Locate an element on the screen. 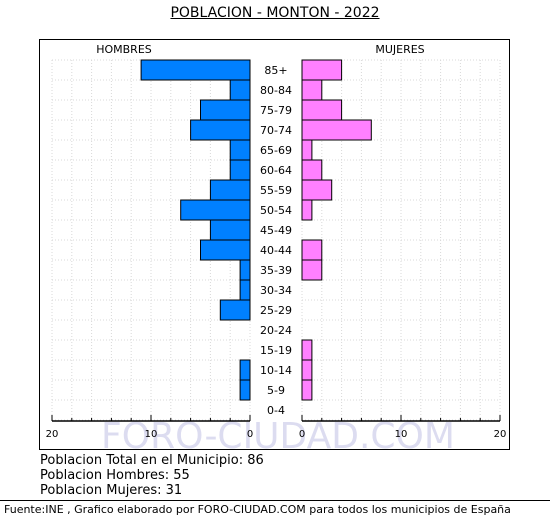 This screenshot has height=520, width=550. men-population: Poblacion Hombres: 55 is located at coordinates (115, 475).